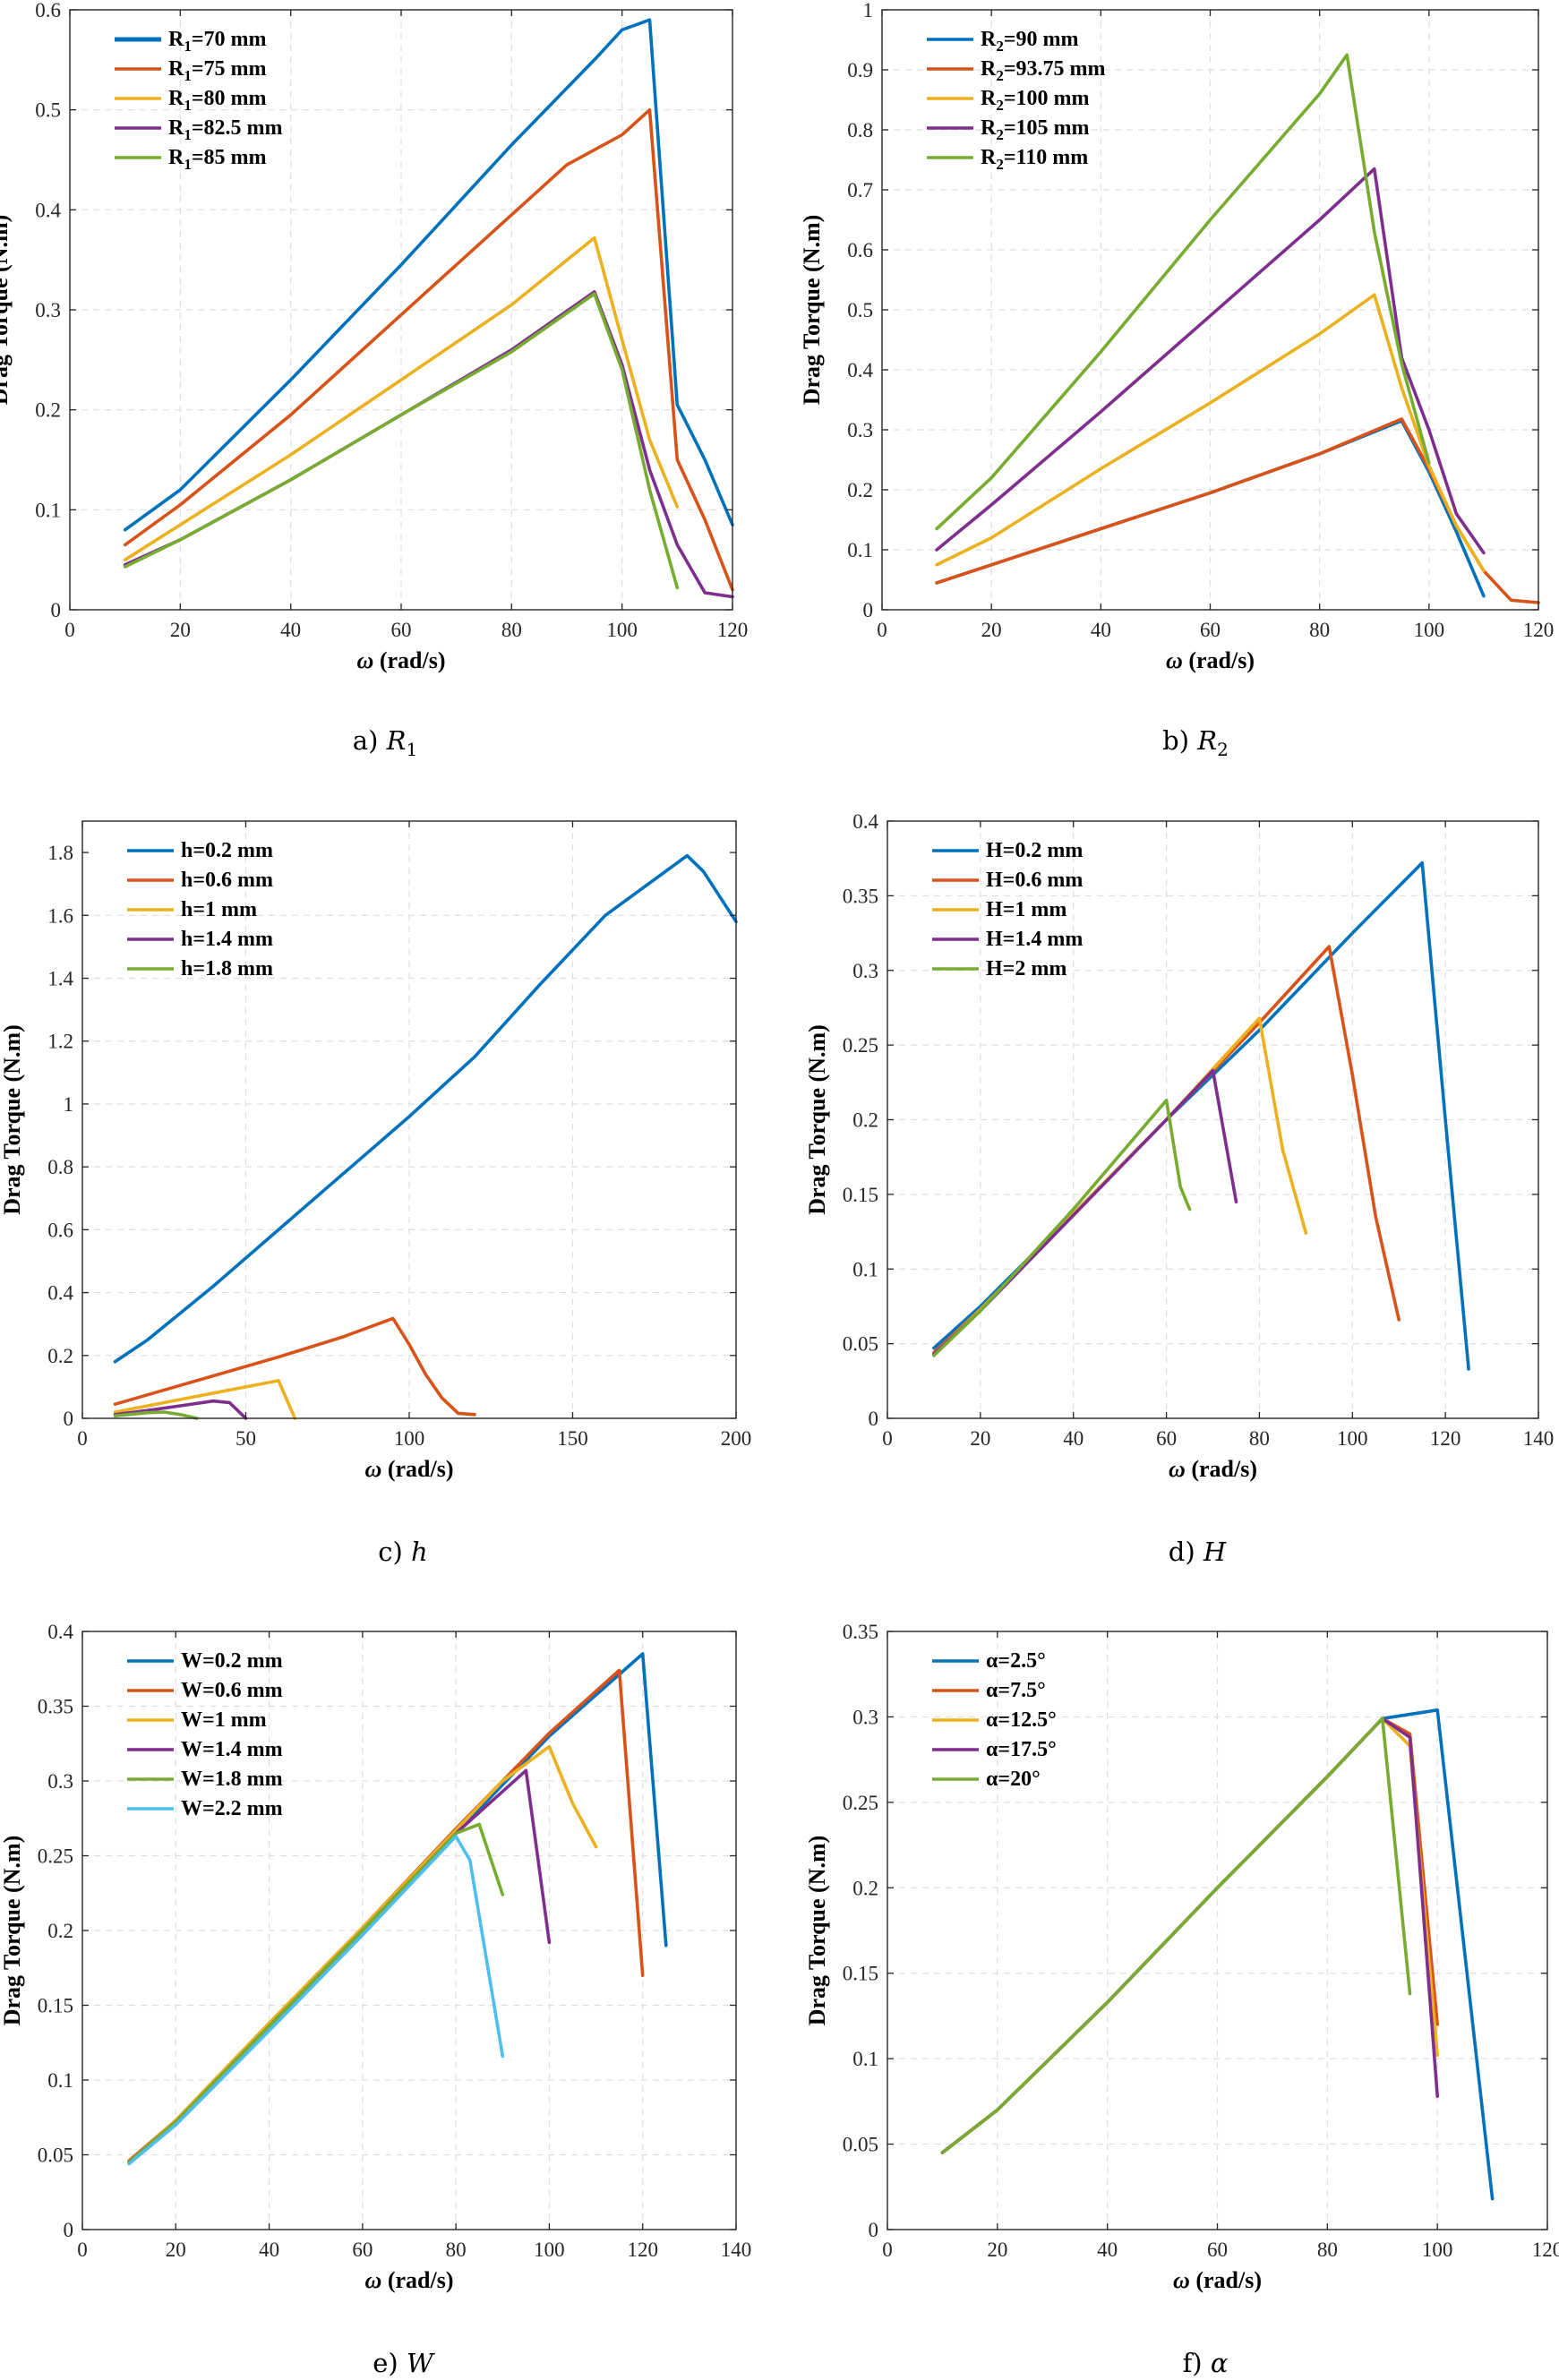 The image size is (1559, 2380). Describe the element at coordinates (226, 129) in the screenshot. I see `legend-label: R1=82.5 mm` at that location.